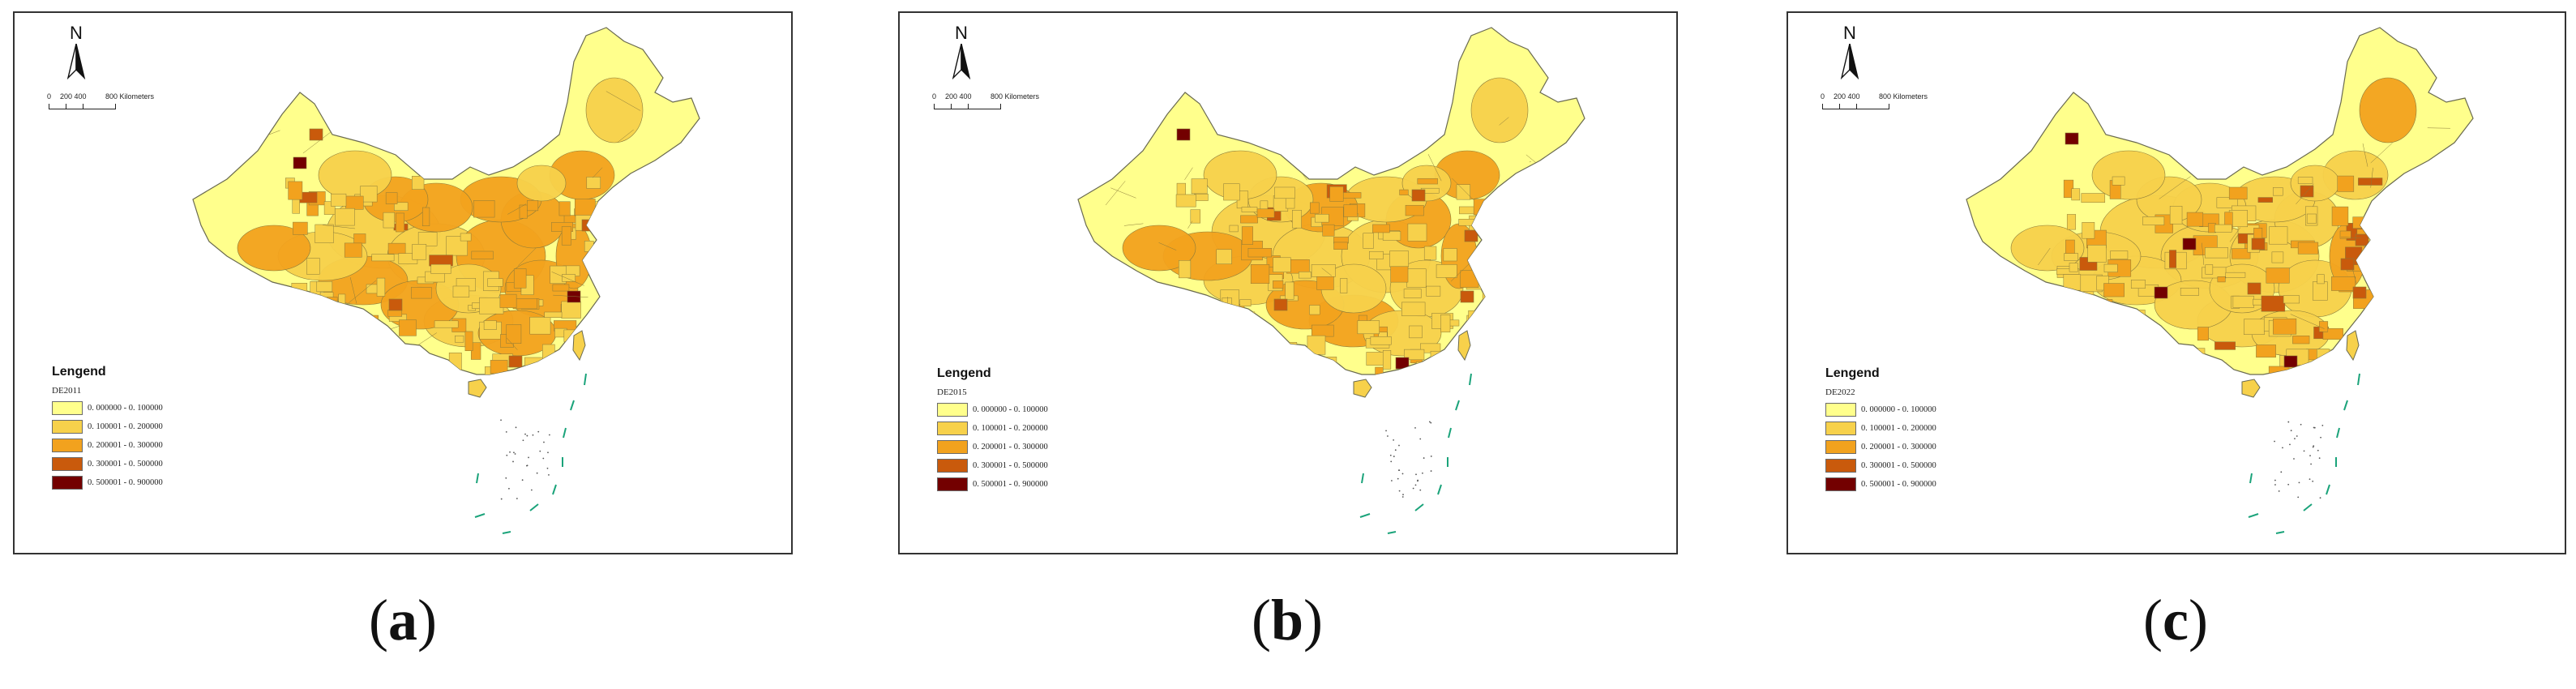  What do you see at coordinates (1840, 392) in the screenshot?
I see `legend-variable: DE2022` at bounding box center [1840, 392].